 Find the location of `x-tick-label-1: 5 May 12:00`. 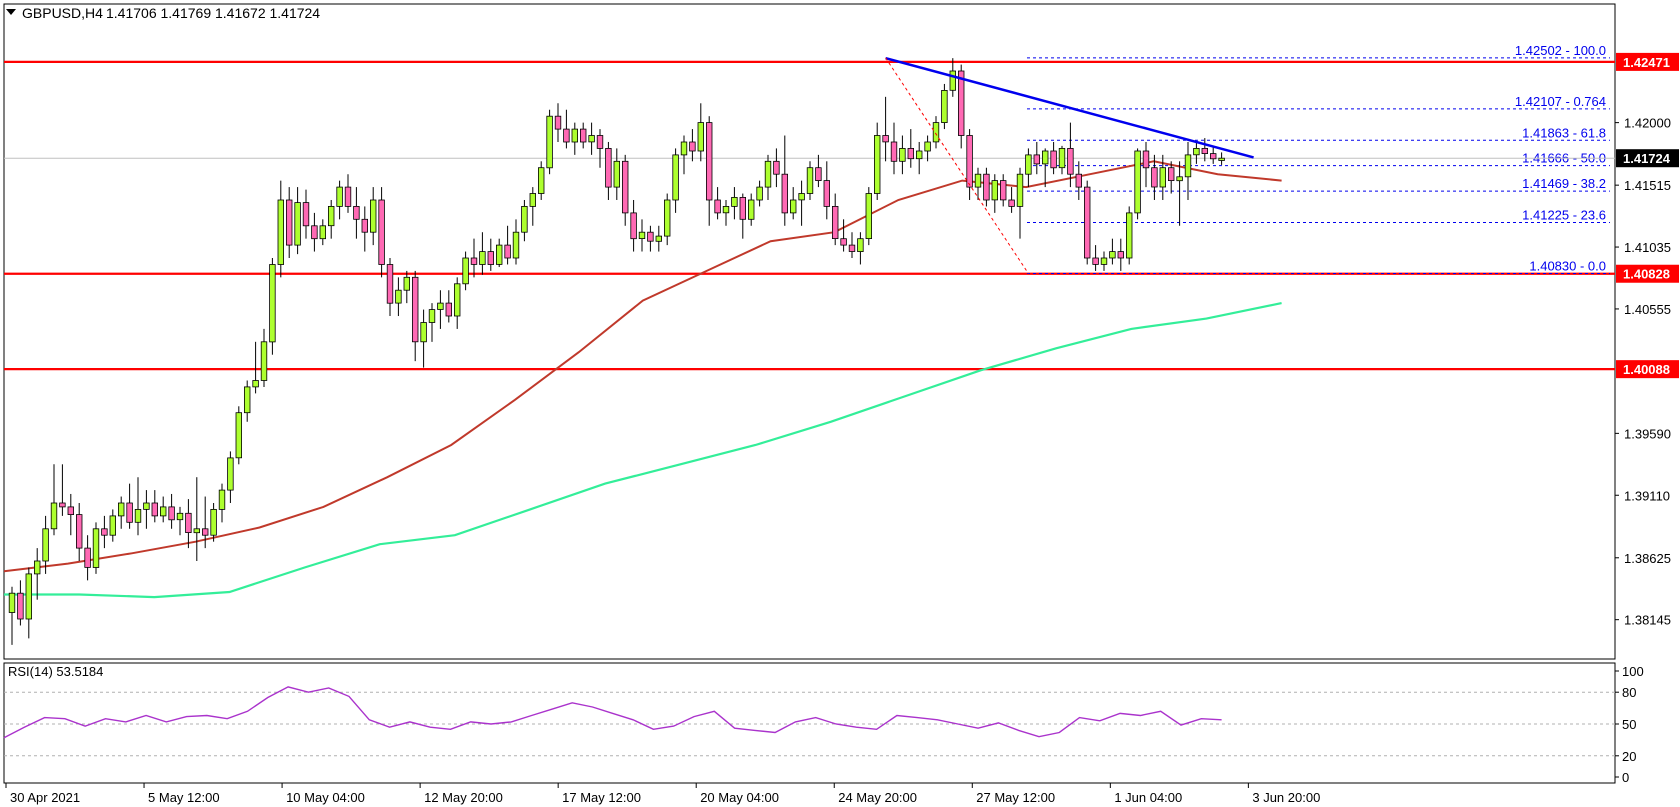

x-tick-label-1: 5 May 12:00 is located at coordinates (184, 797).